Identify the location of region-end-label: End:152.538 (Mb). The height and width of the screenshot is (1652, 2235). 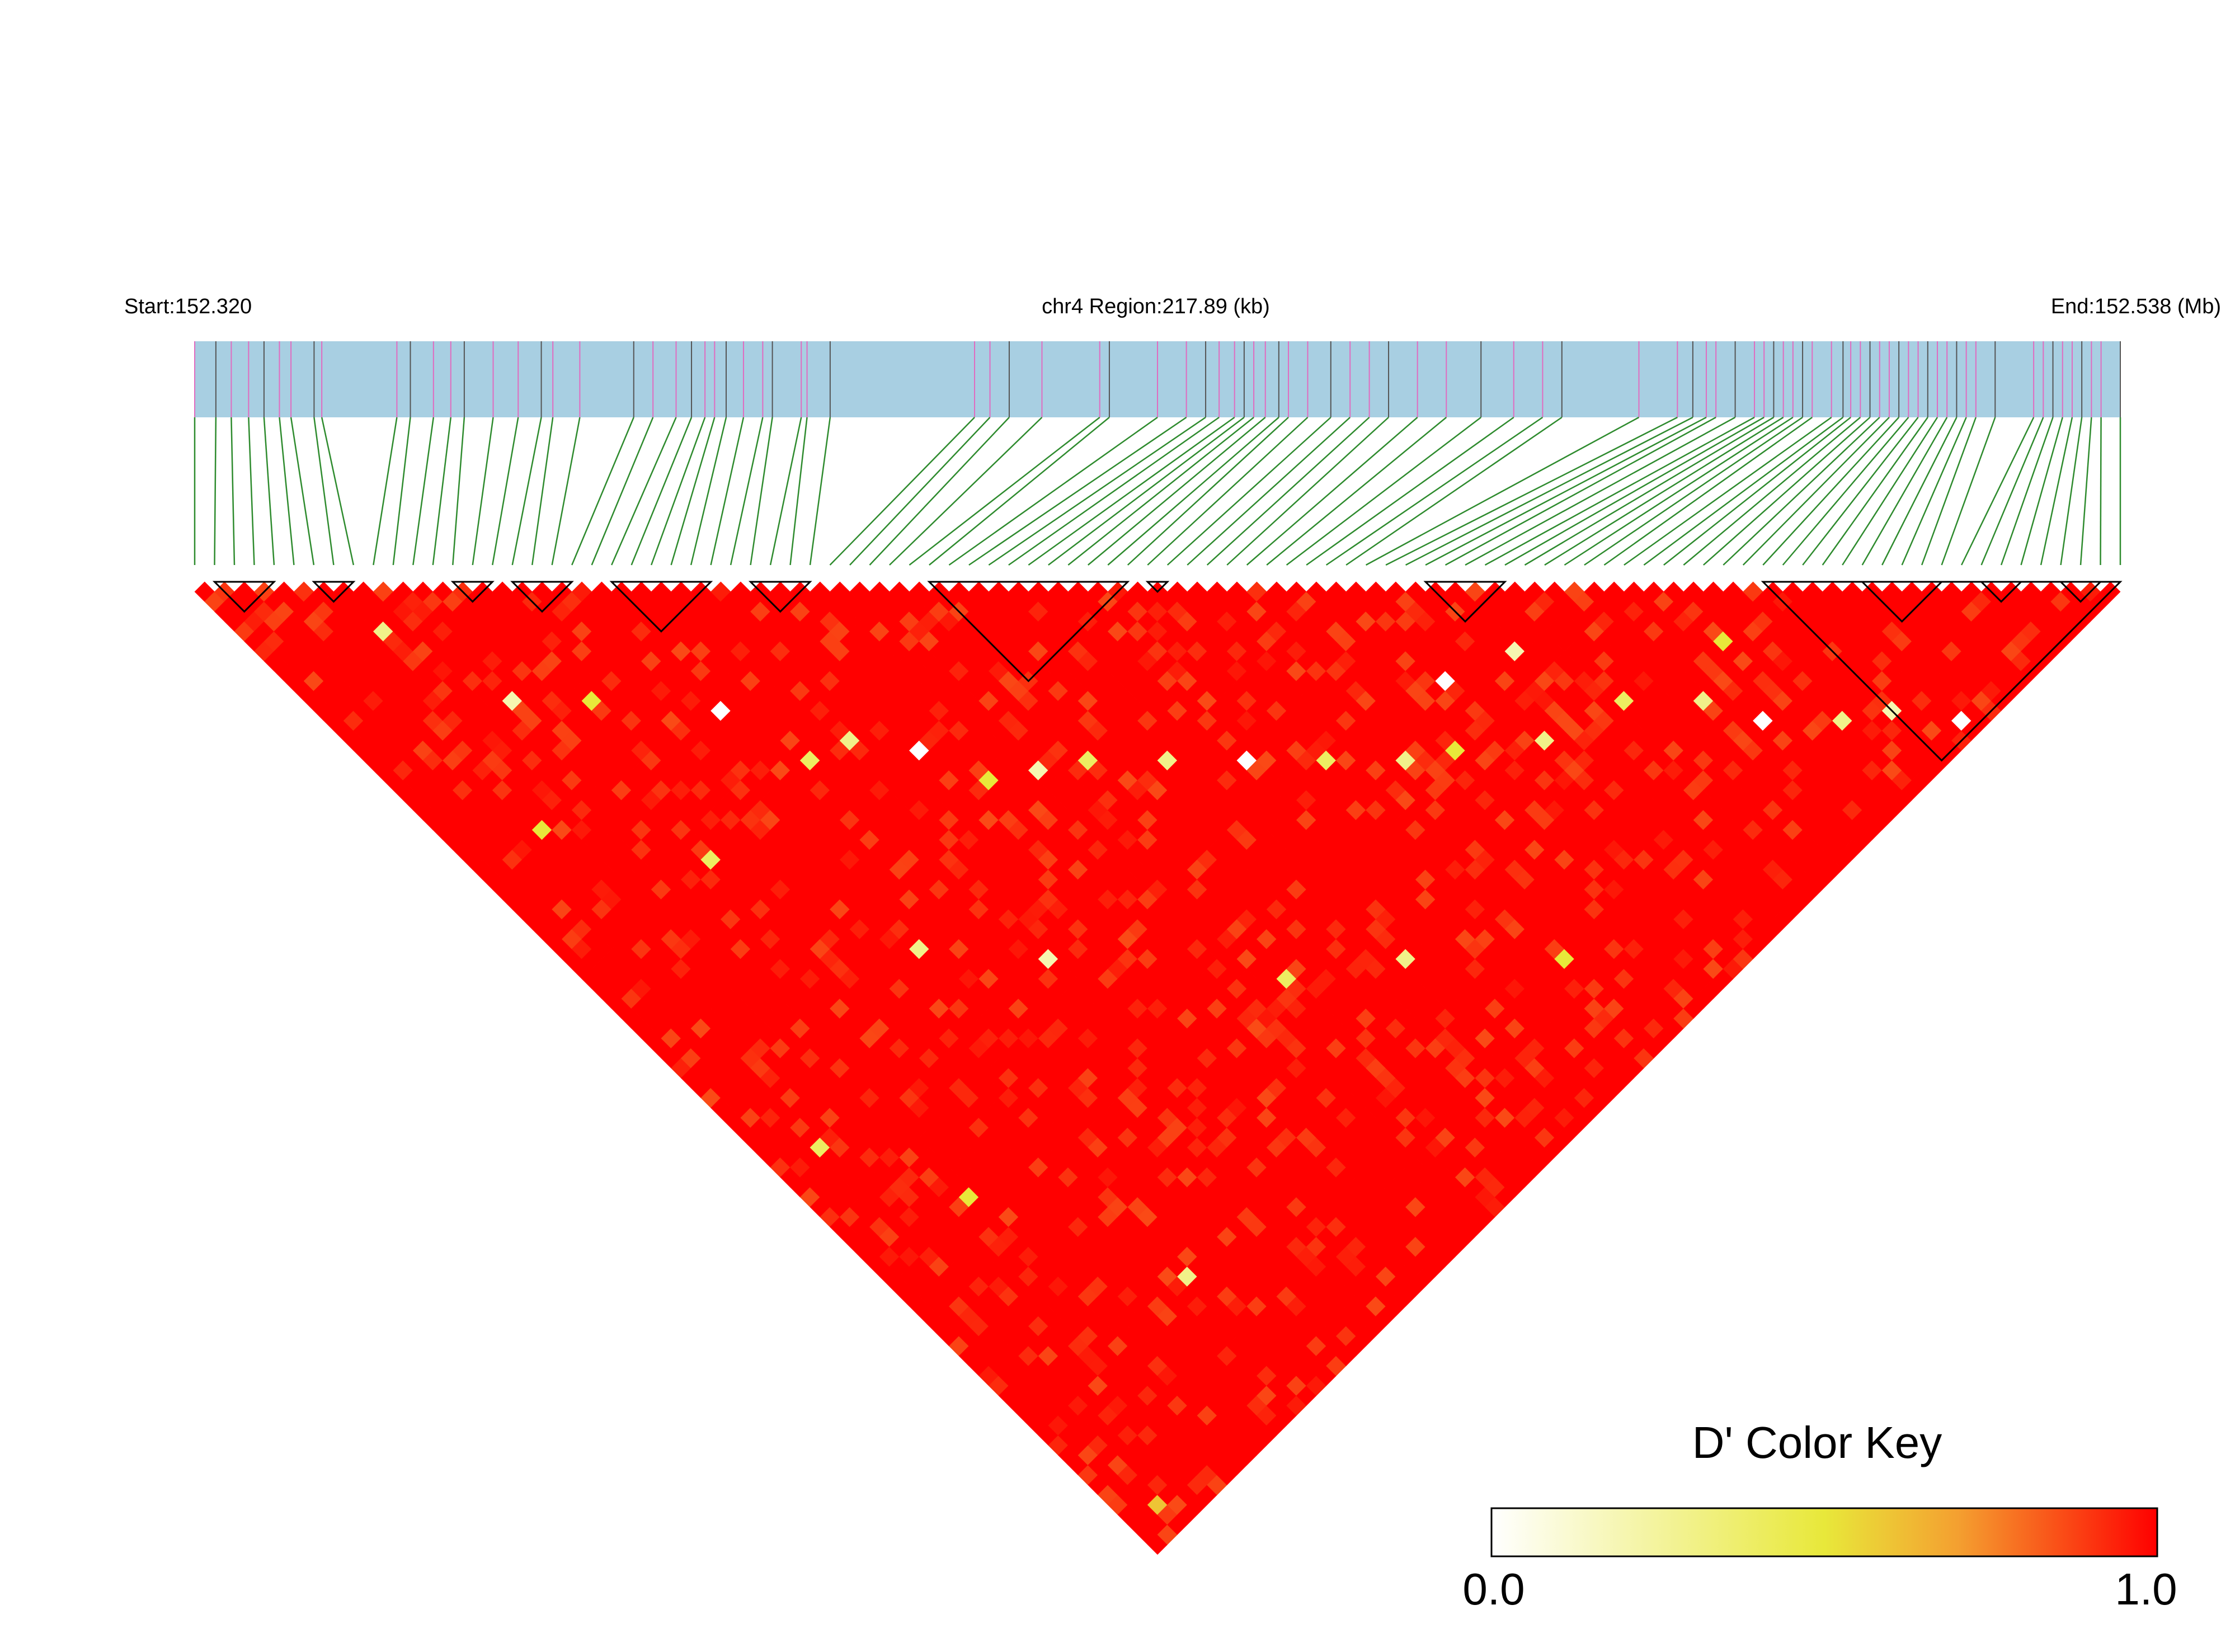
(2136, 306).